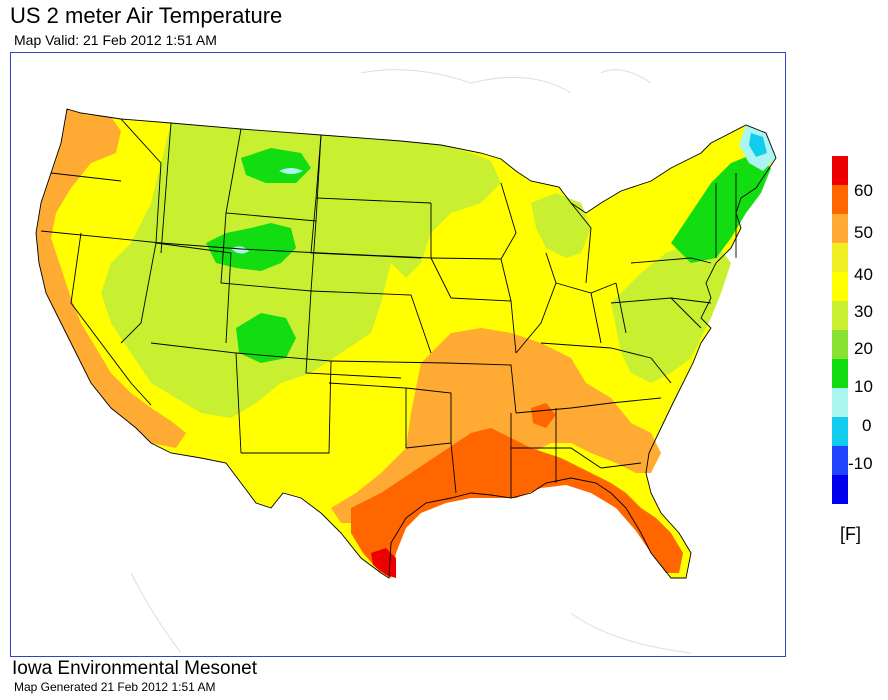  Describe the element at coordinates (867, 425) in the screenshot. I see `legend-label-0: 0` at that location.